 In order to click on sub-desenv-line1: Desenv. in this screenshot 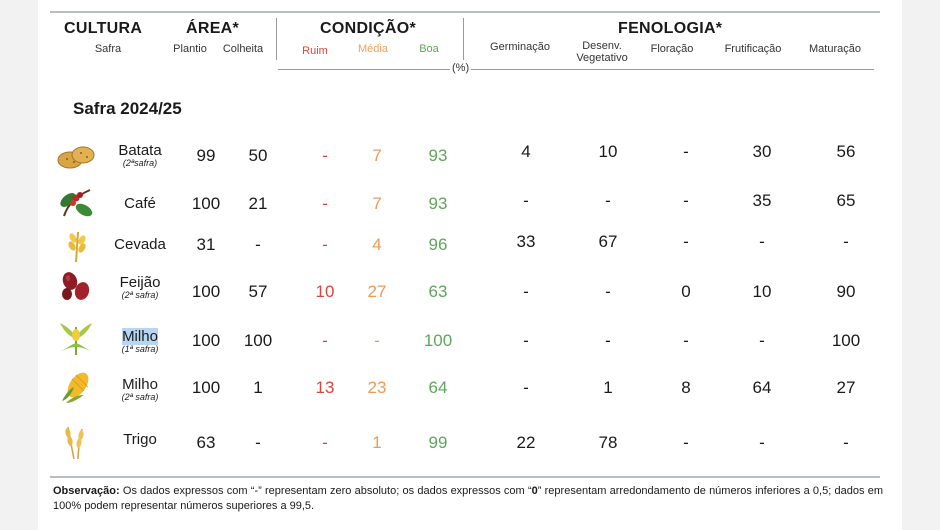, I will do `click(602, 46)`.